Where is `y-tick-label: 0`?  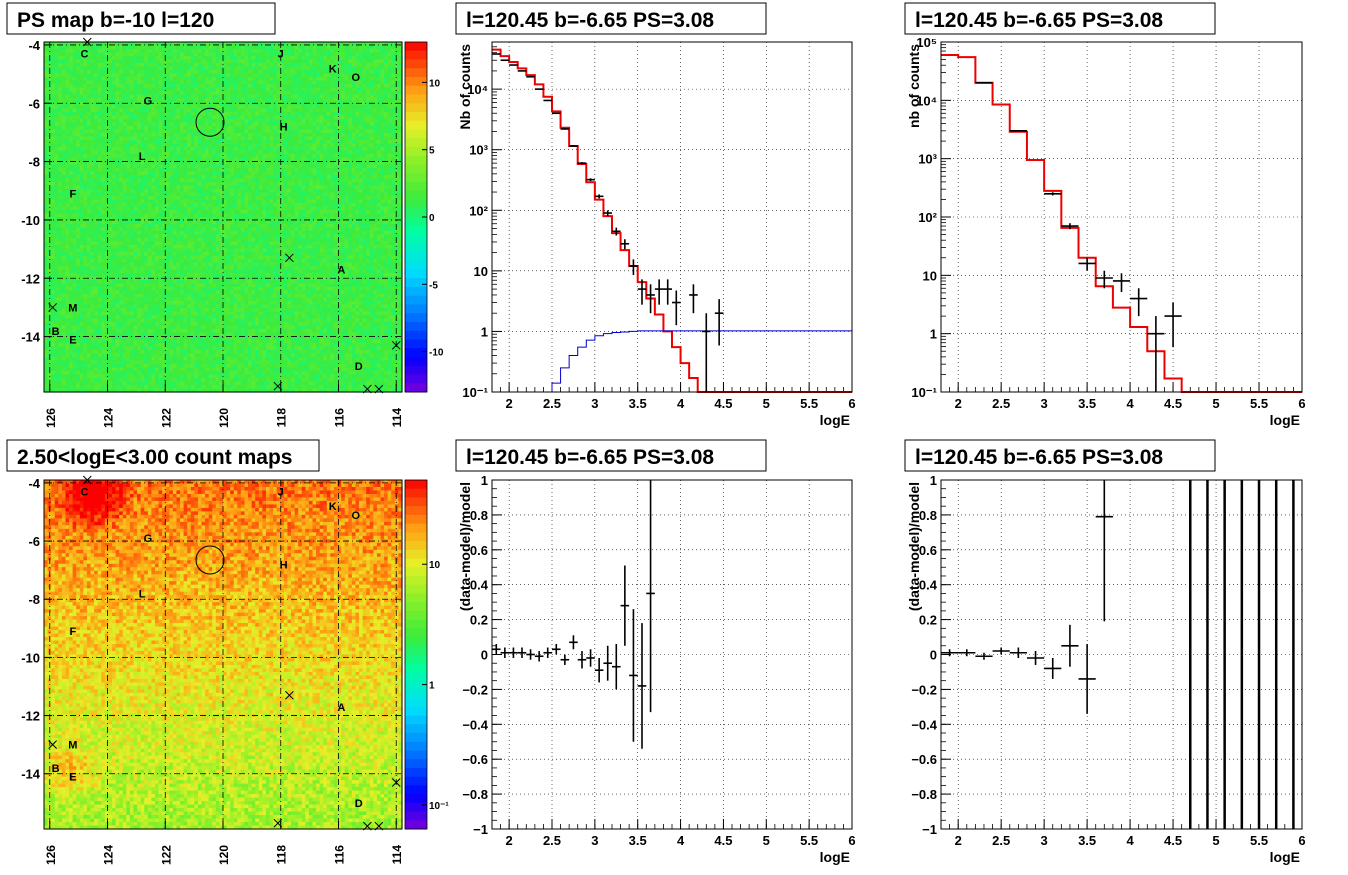 y-tick-label: 0 is located at coordinates (933, 655).